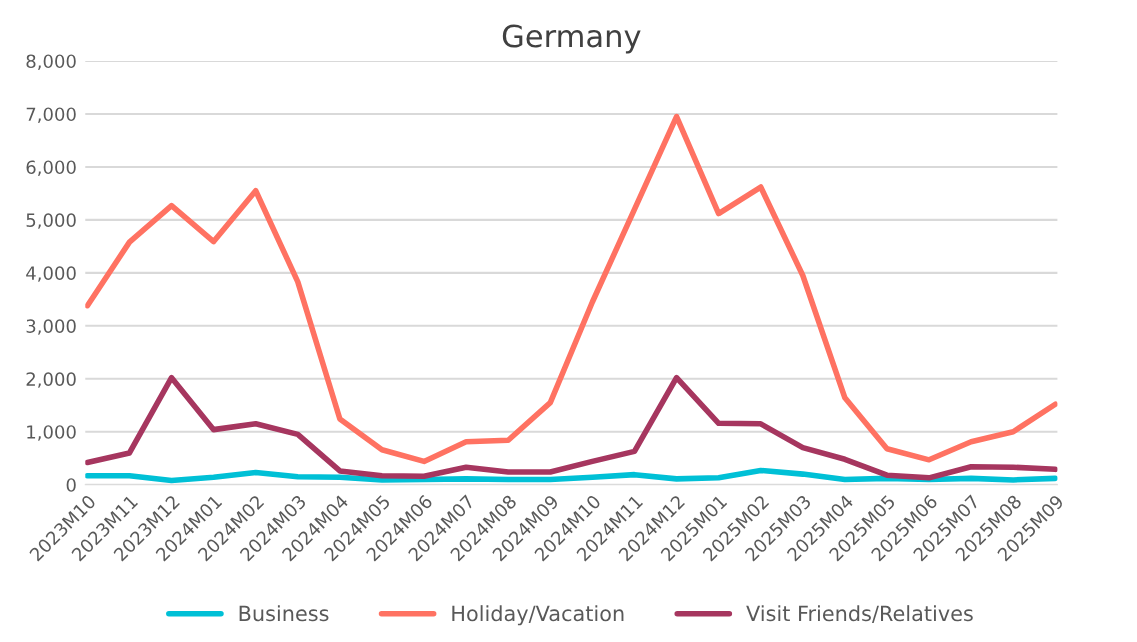  Describe the element at coordinates (538, 615) in the screenshot. I see `legend-label: Holiday/Vacation` at that location.